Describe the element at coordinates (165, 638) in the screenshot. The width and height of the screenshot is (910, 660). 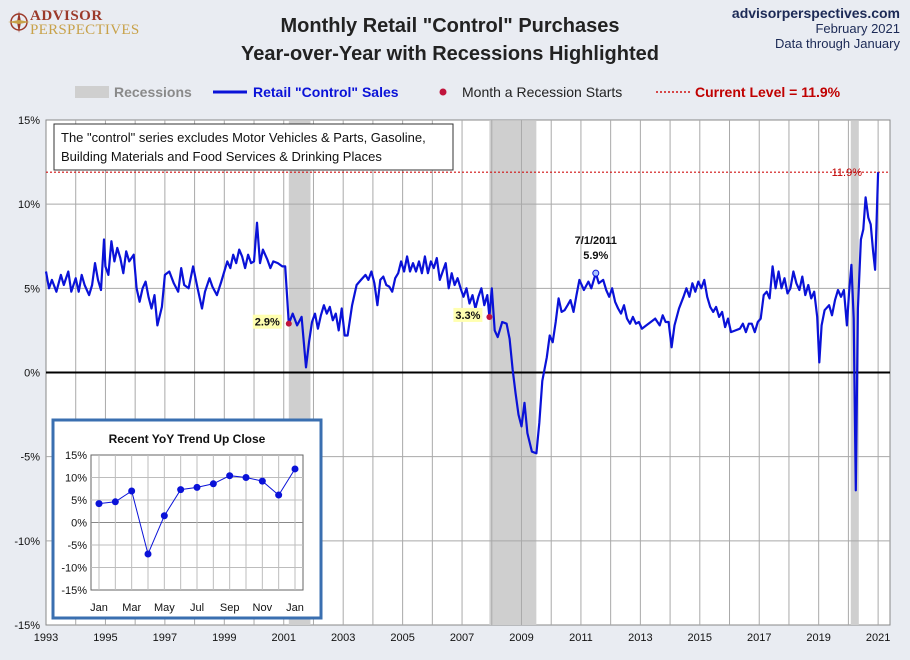
I see `x-tick-label: 1997` at that location.